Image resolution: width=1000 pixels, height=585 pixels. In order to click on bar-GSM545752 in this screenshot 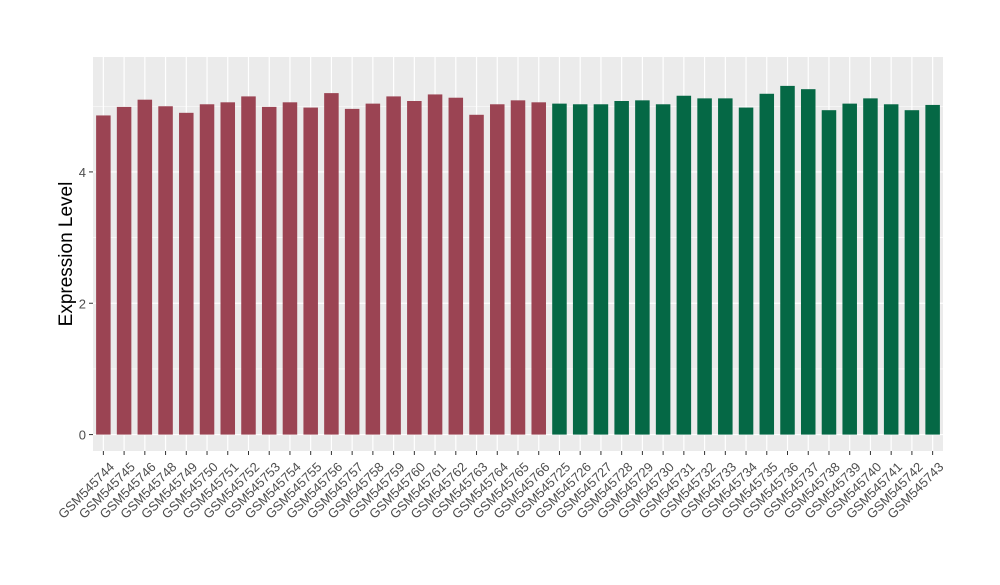, I will do `click(248, 265)`.